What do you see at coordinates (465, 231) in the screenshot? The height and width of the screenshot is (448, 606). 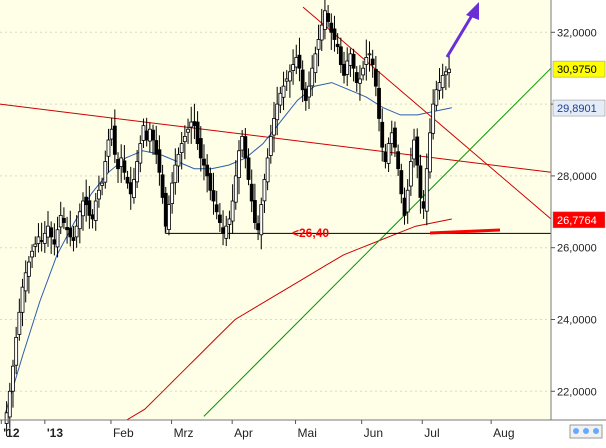 I see `support-annotation-marker` at bounding box center [465, 231].